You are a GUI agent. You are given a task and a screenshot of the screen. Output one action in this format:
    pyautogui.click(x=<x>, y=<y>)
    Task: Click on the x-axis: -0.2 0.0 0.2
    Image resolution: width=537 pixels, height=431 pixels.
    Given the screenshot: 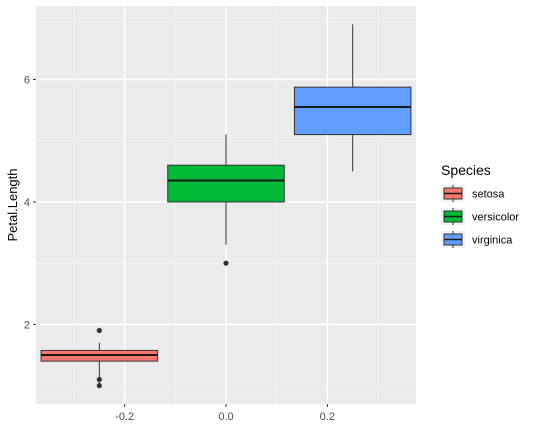 What is the action you would take?
    pyautogui.click(x=225, y=413)
    